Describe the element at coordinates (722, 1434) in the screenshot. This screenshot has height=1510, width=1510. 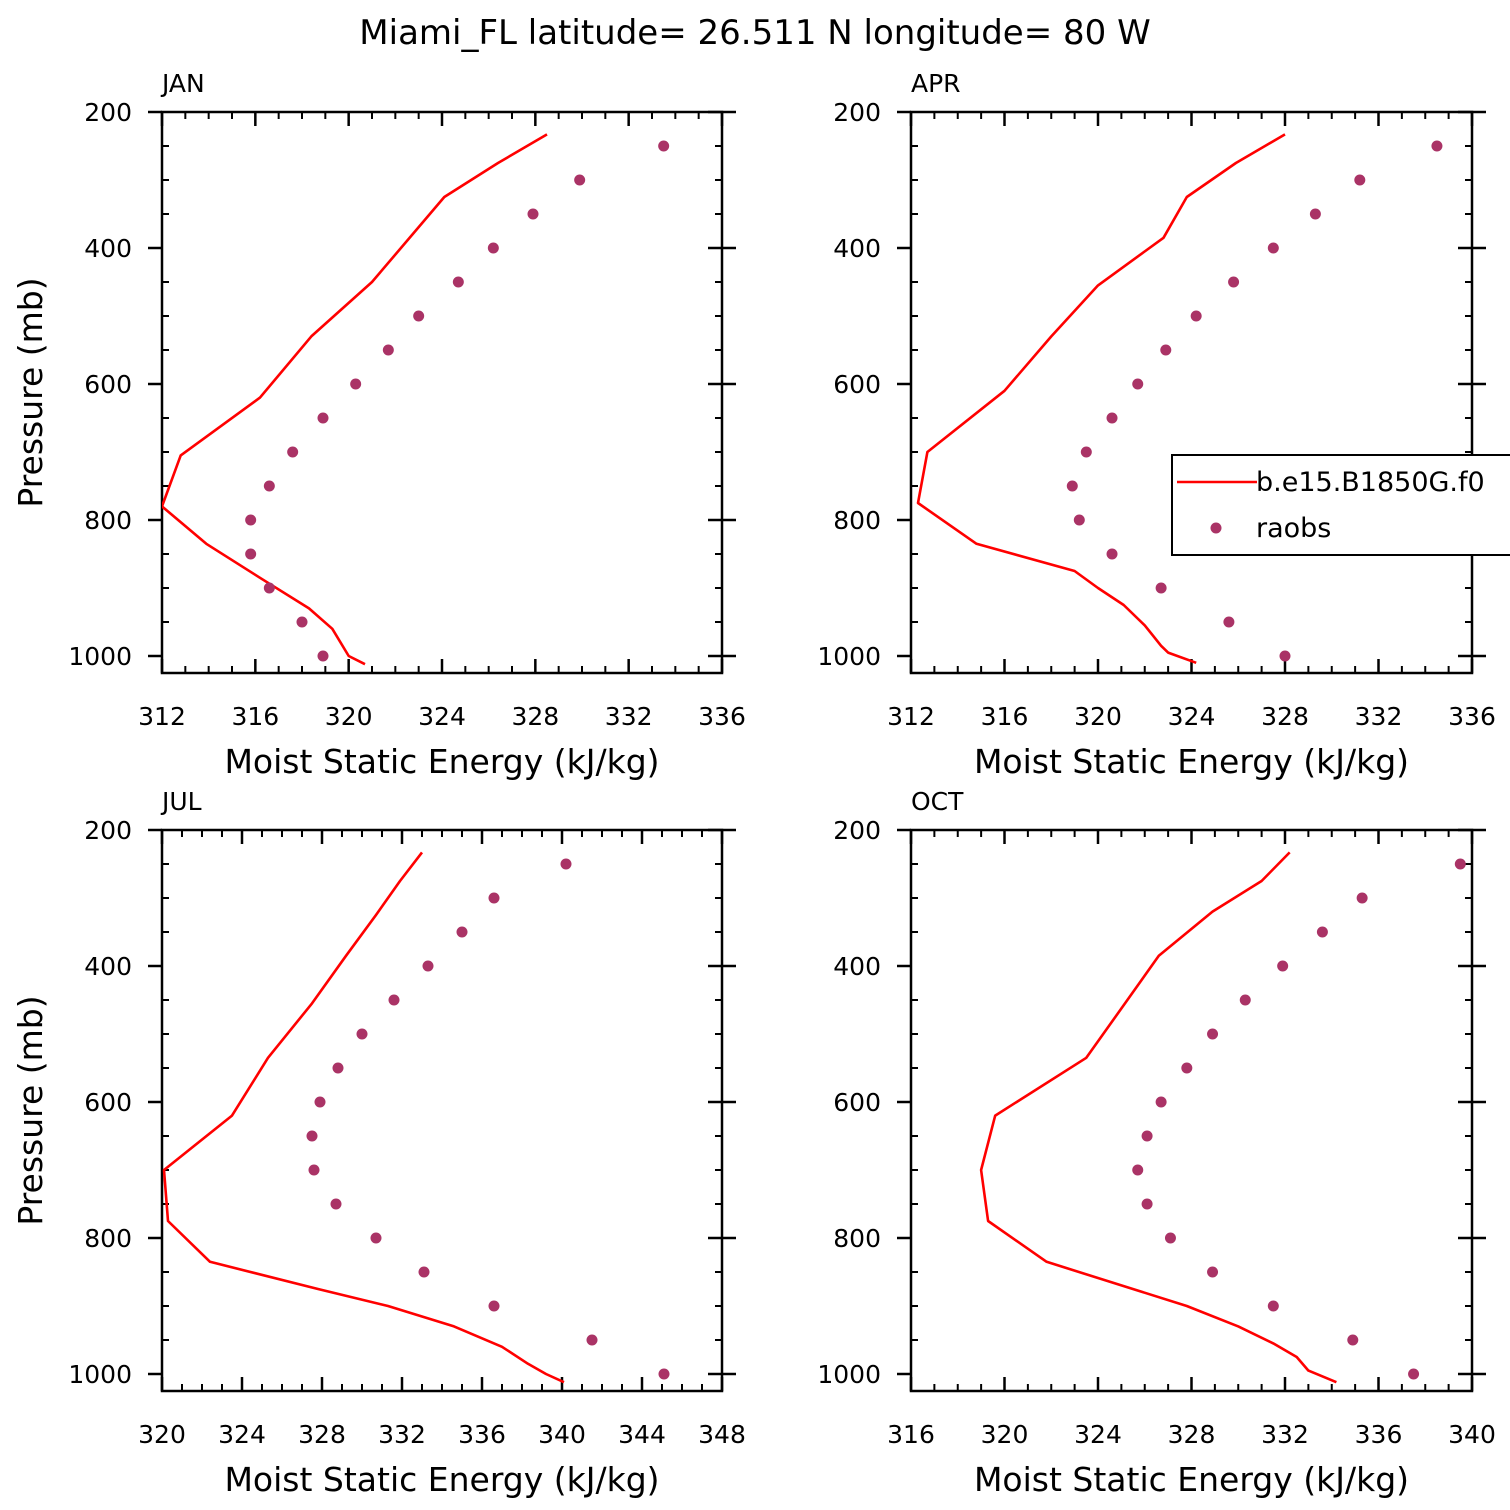
I see `x-tick-label: 348` at that location.